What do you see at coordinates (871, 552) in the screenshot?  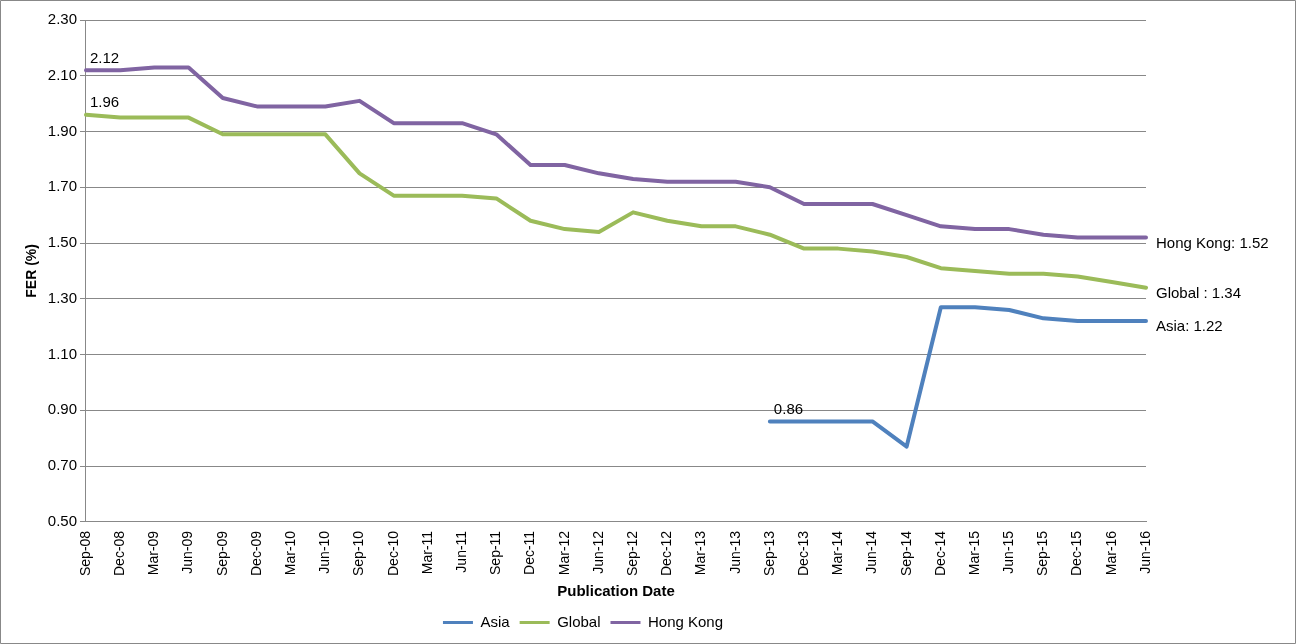 I see `x-tick-label: Jun-14` at bounding box center [871, 552].